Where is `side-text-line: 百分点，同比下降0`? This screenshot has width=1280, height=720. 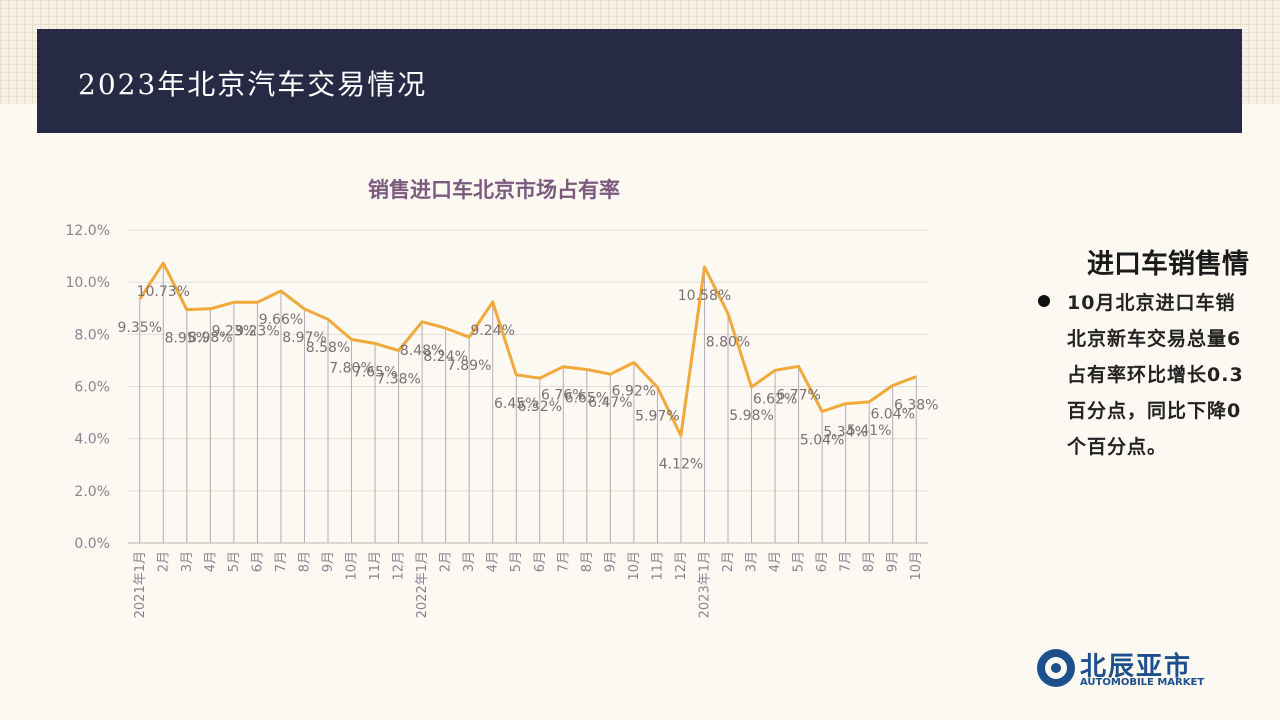
side-text-line: 百分点，同比下降0 is located at coordinates (1154, 411).